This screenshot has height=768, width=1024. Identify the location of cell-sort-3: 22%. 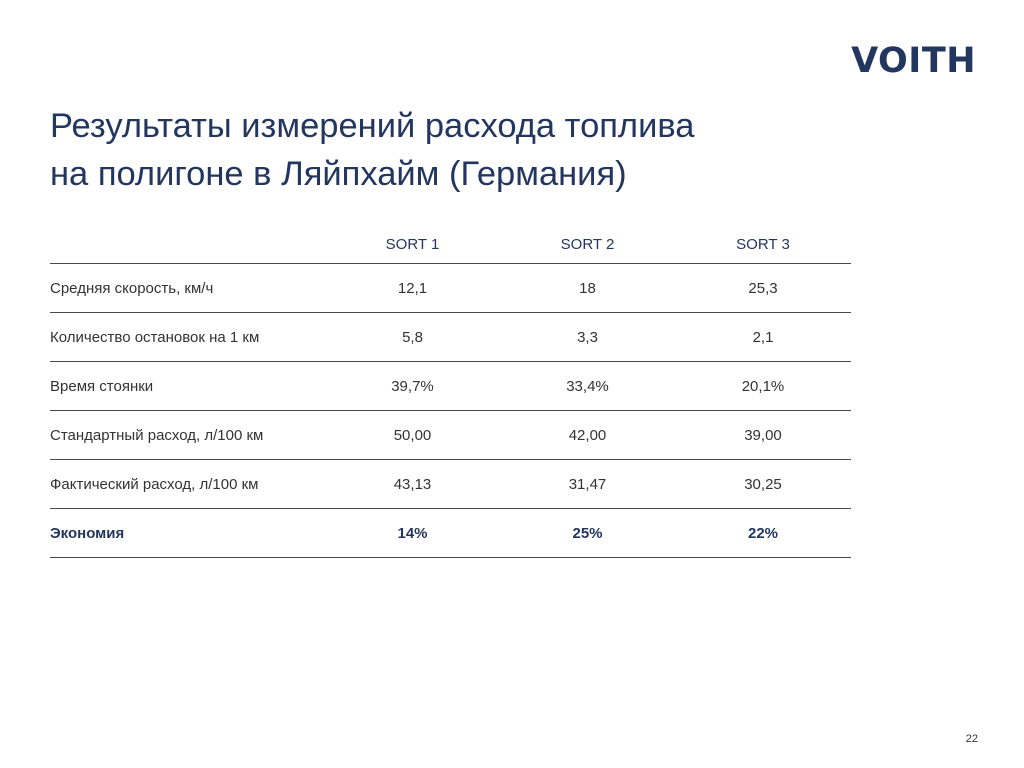
(763, 533).